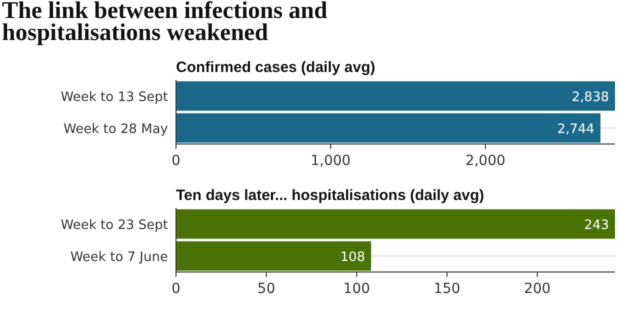 The width and height of the screenshot is (620, 320). I want to click on x-tick-label: 2,000, so click(485, 161).